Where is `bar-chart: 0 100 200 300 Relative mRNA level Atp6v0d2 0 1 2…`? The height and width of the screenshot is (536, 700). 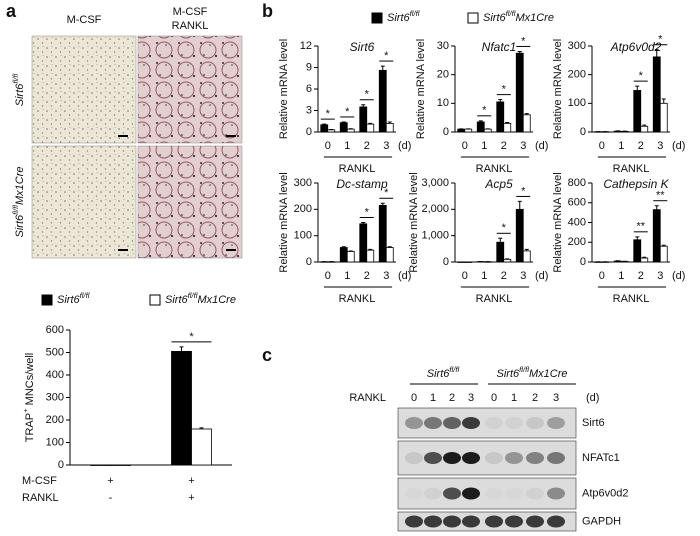 bar-chart: 0 100 200 300 Relative mRNA level Atp6v0d2 0 1 2… is located at coordinates (619, 104).